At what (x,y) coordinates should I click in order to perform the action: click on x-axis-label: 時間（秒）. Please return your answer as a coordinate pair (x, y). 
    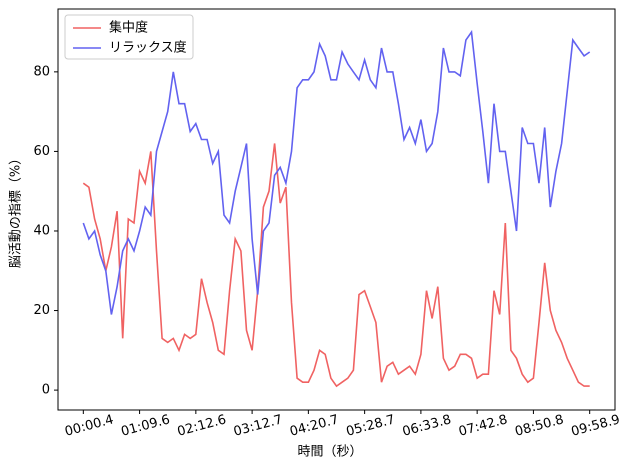
    Looking at the image, I should click on (329, 452).